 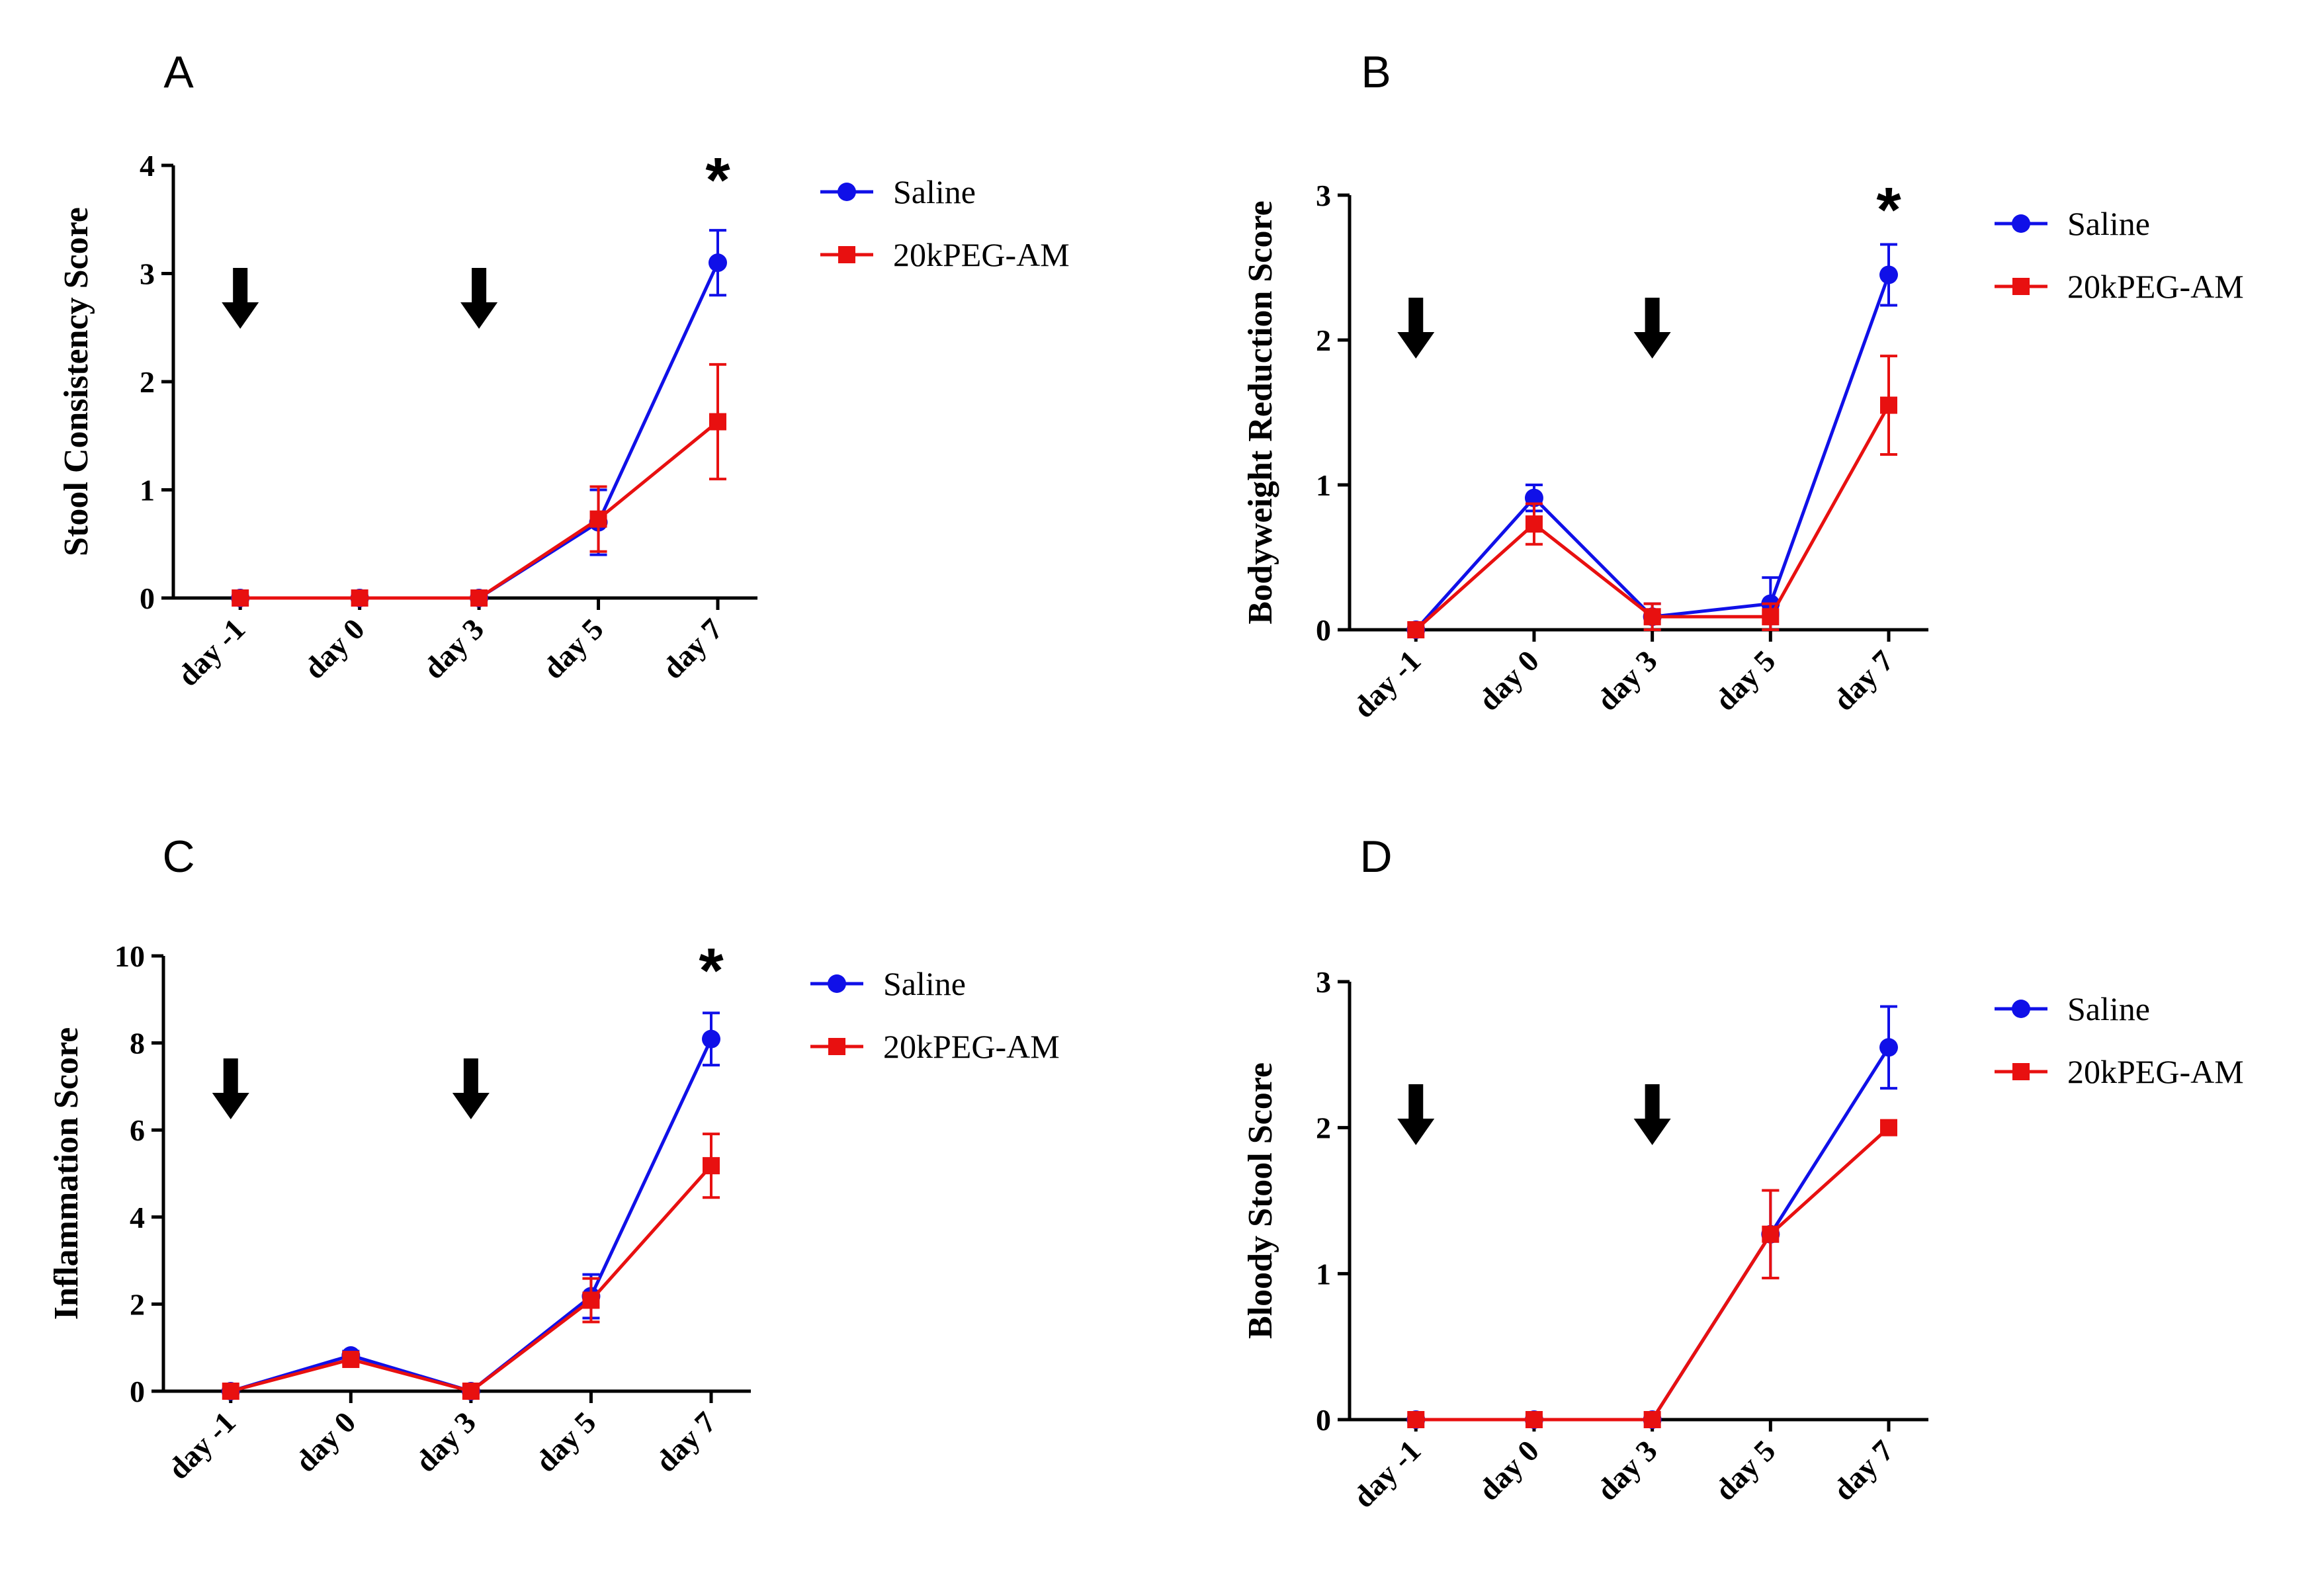 What do you see at coordinates (66, 1173) in the screenshot?
I see `y-axis-label: Inflammation Score` at bounding box center [66, 1173].